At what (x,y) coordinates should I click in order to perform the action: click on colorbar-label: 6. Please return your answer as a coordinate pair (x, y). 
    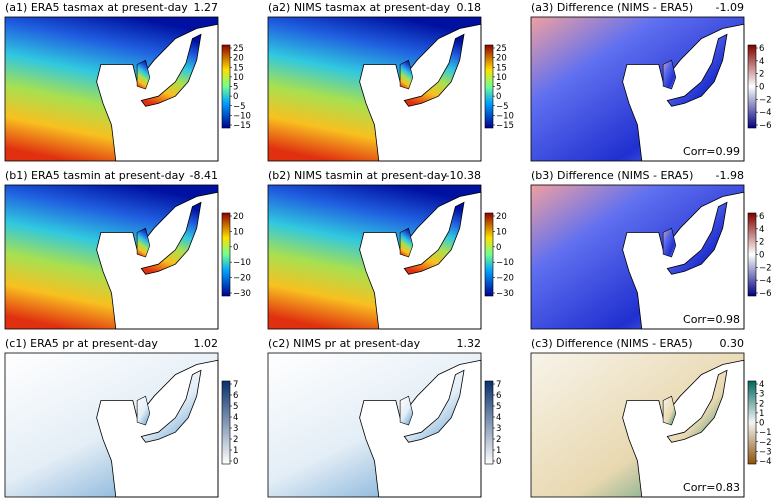
    Looking at the image, I should click on (235, 396).